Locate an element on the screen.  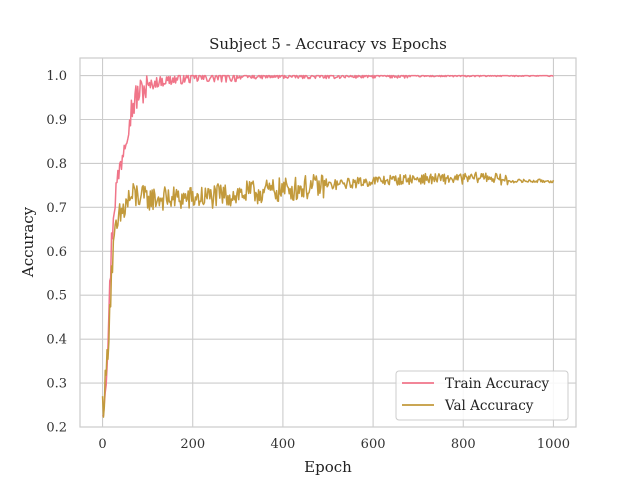
legend-box is located at coordinates (482, 395).